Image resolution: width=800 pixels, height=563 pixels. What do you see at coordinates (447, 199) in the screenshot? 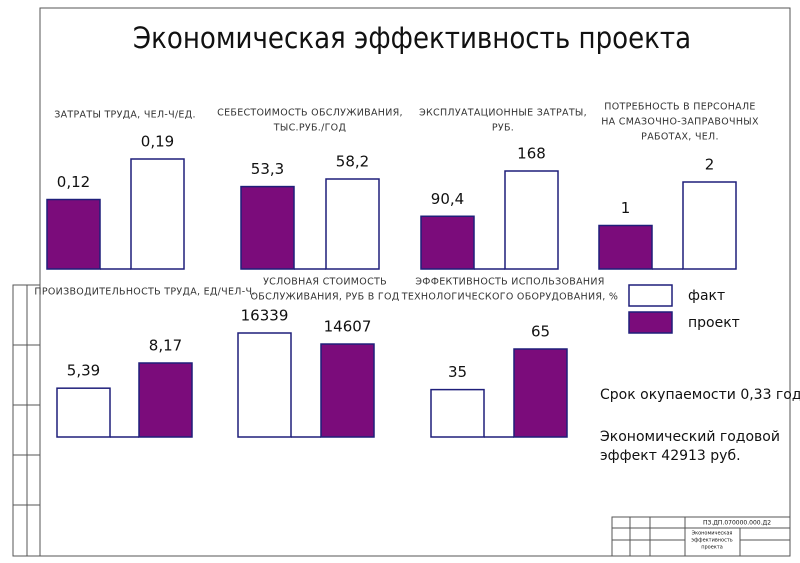
I see `value-label: 90,4` at bounding box center [447, 199].